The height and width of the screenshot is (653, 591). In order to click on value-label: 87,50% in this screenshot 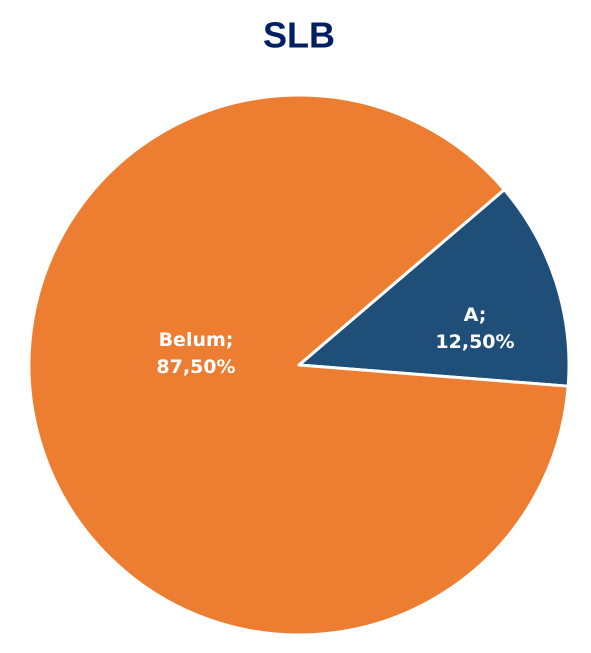, I will do `click(195, 367)`.